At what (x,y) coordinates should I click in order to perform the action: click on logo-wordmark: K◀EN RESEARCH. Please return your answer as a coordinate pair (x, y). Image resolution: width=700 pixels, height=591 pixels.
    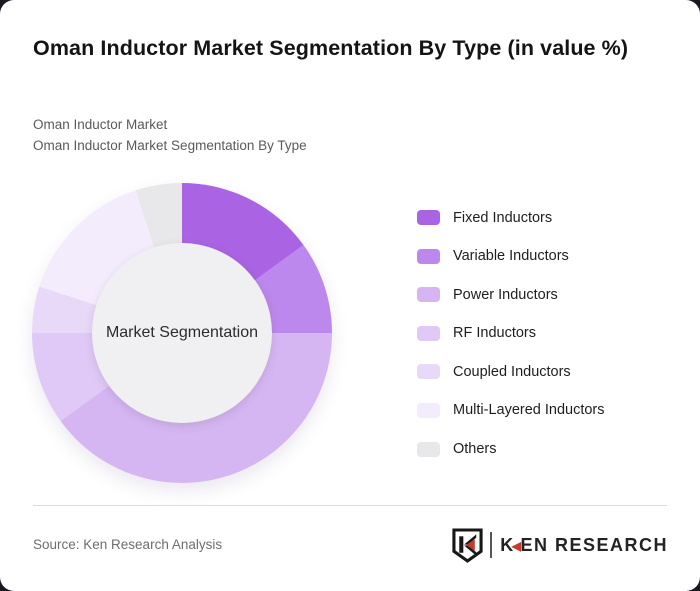
    Looking at the image, I should click on (584, 544).